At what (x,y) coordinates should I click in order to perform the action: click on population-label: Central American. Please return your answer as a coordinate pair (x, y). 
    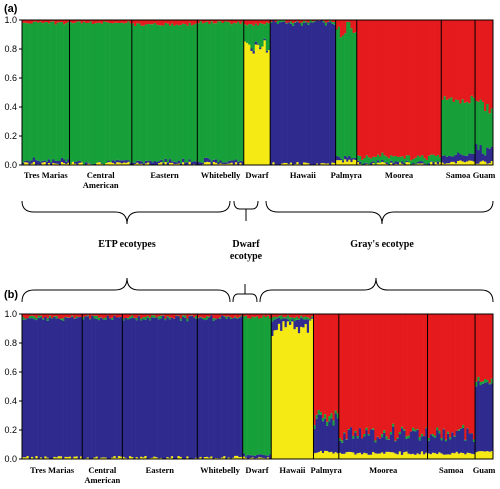
    Looking at the image, I should click on (101, 180).